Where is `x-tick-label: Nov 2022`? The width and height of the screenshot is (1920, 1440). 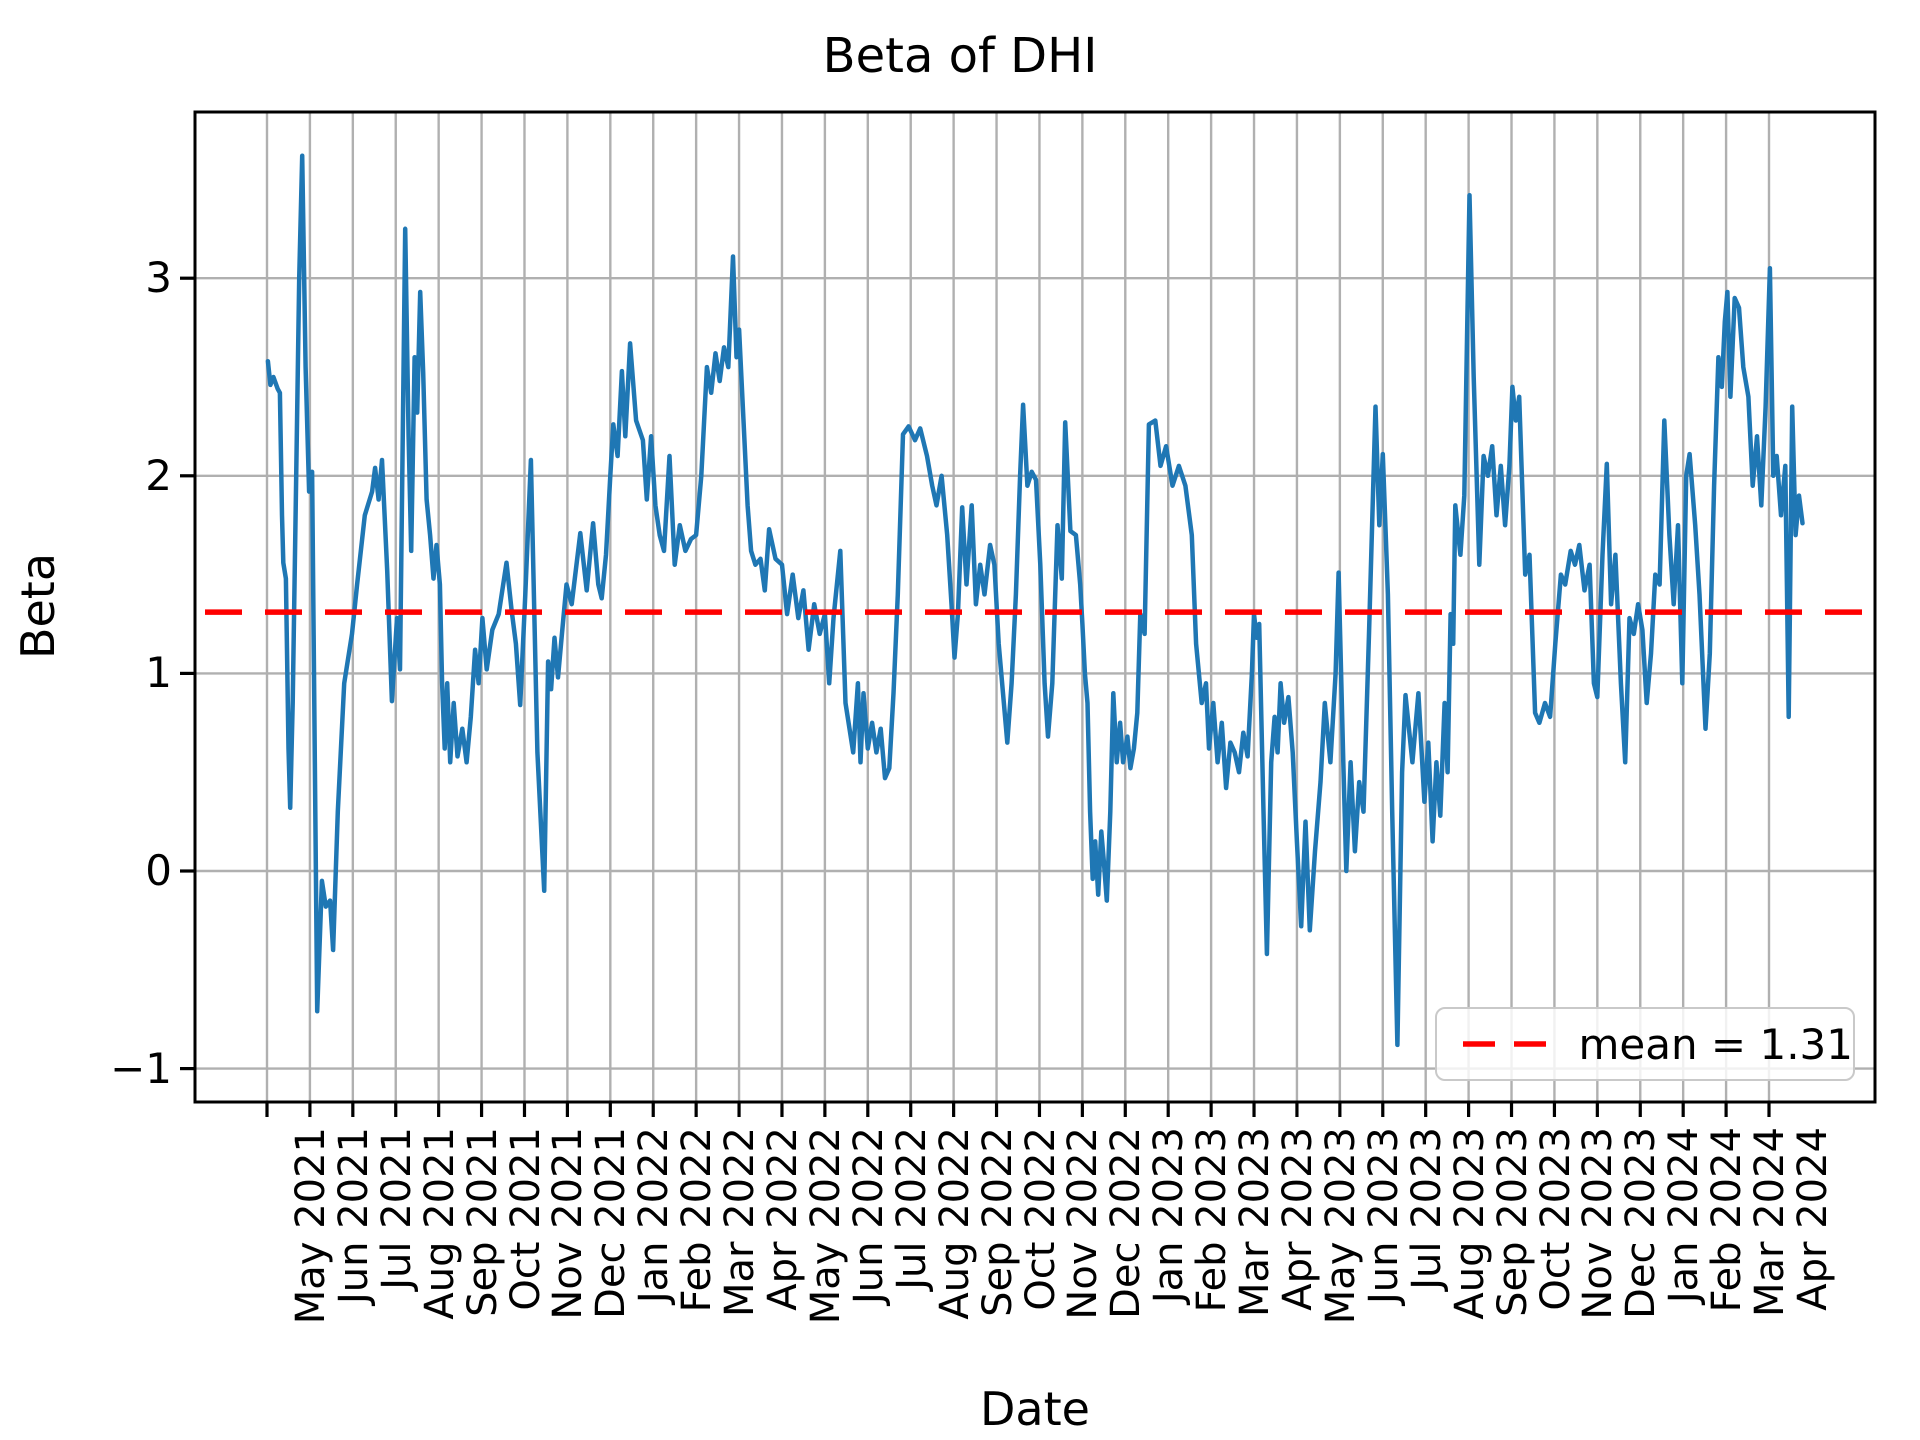 x-tick-label: Nov 2022 is located at coordinates (1083, 1223).